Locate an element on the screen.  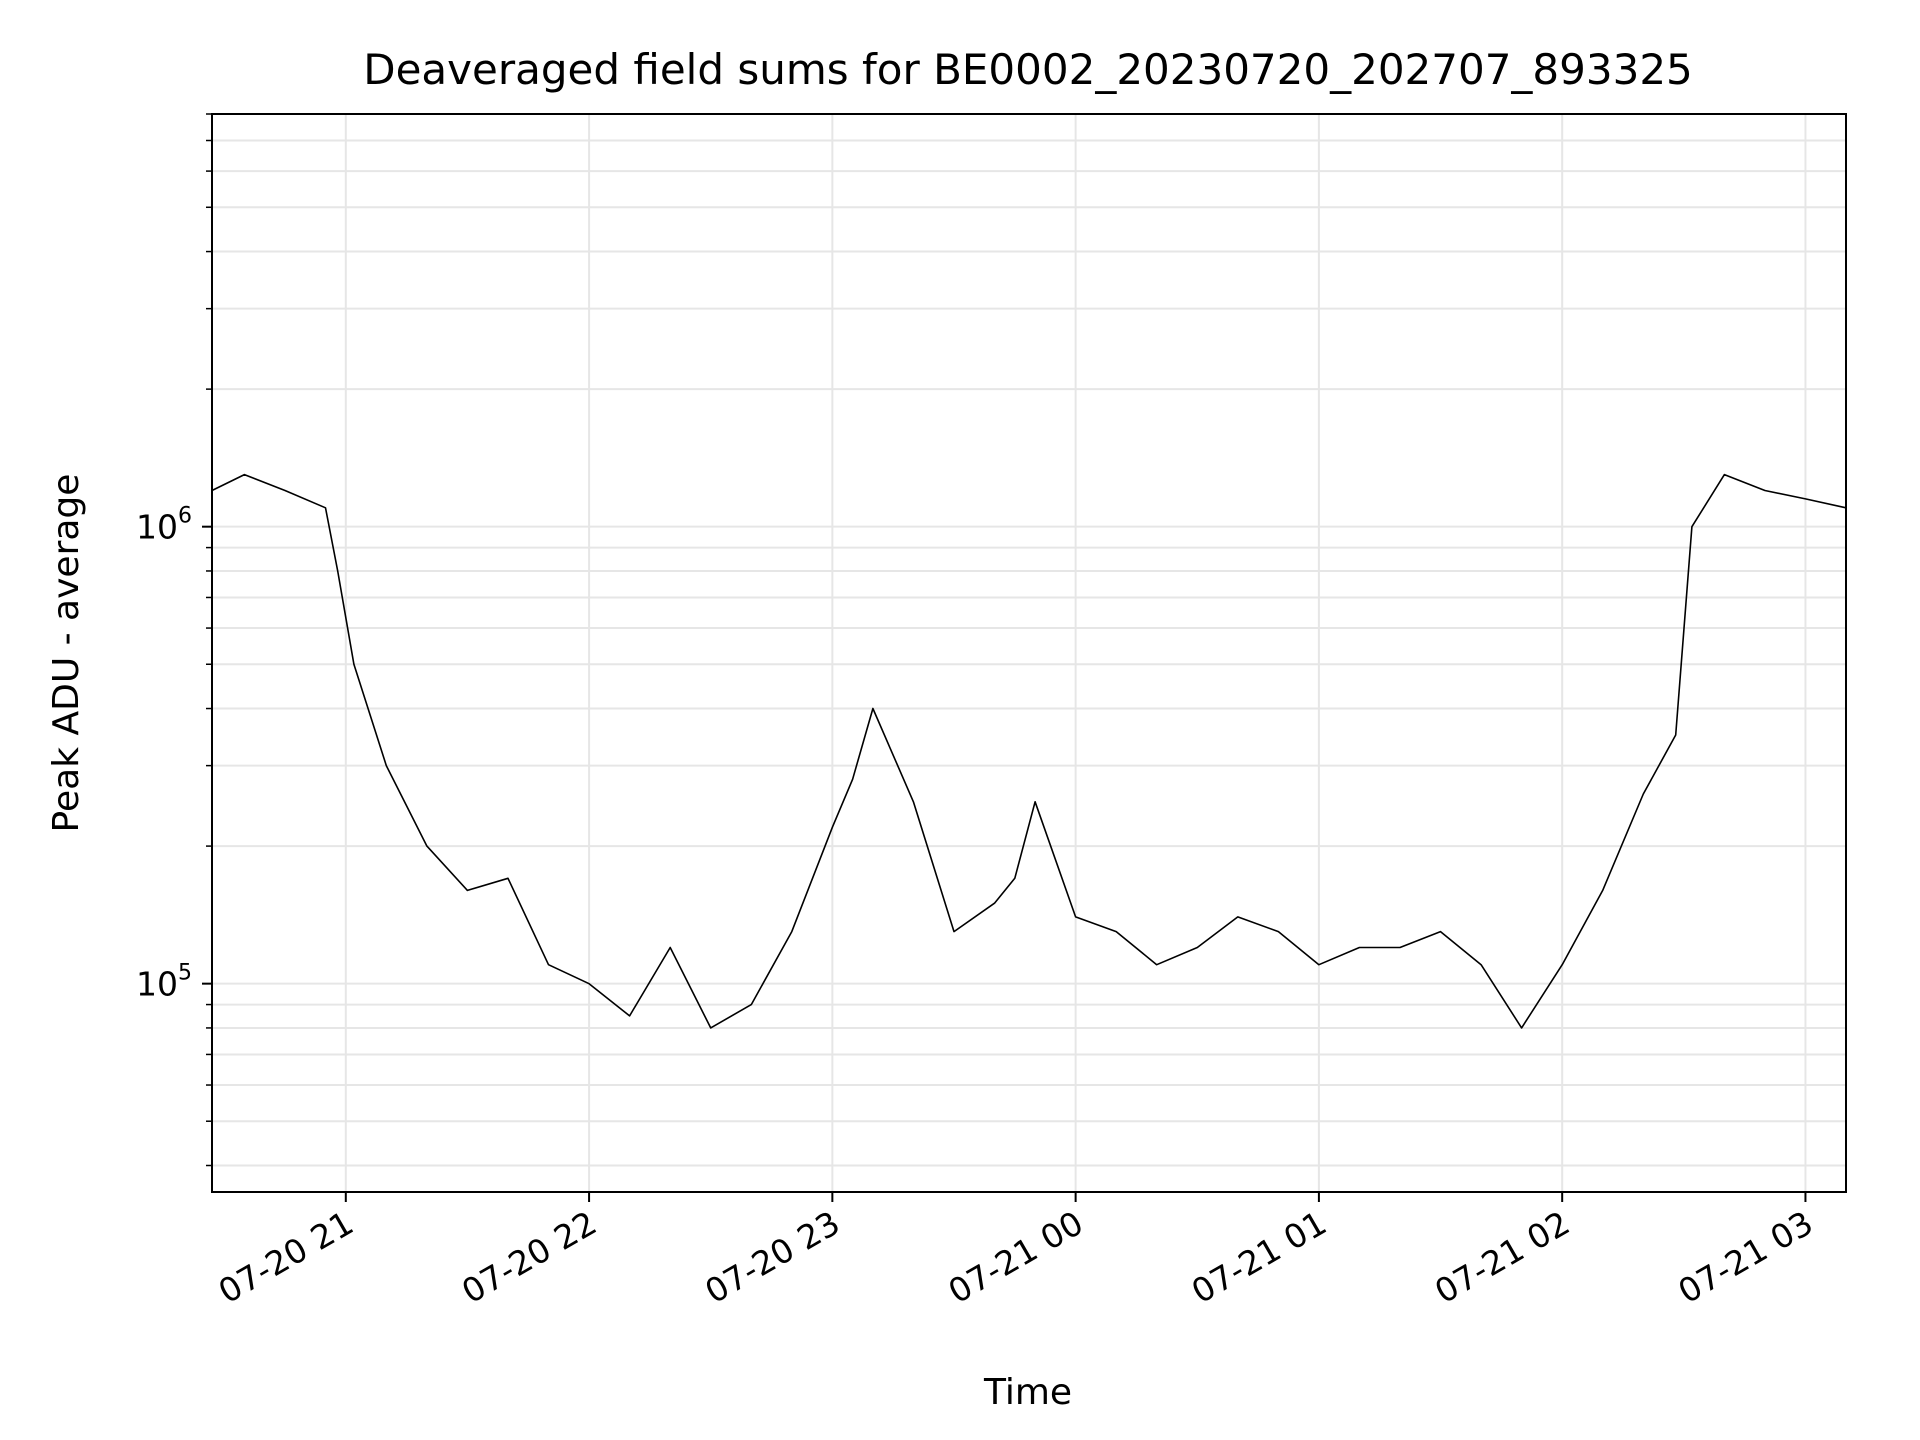
x-tick-label: 07-21 00 is located at coordinates (1016, 1257).